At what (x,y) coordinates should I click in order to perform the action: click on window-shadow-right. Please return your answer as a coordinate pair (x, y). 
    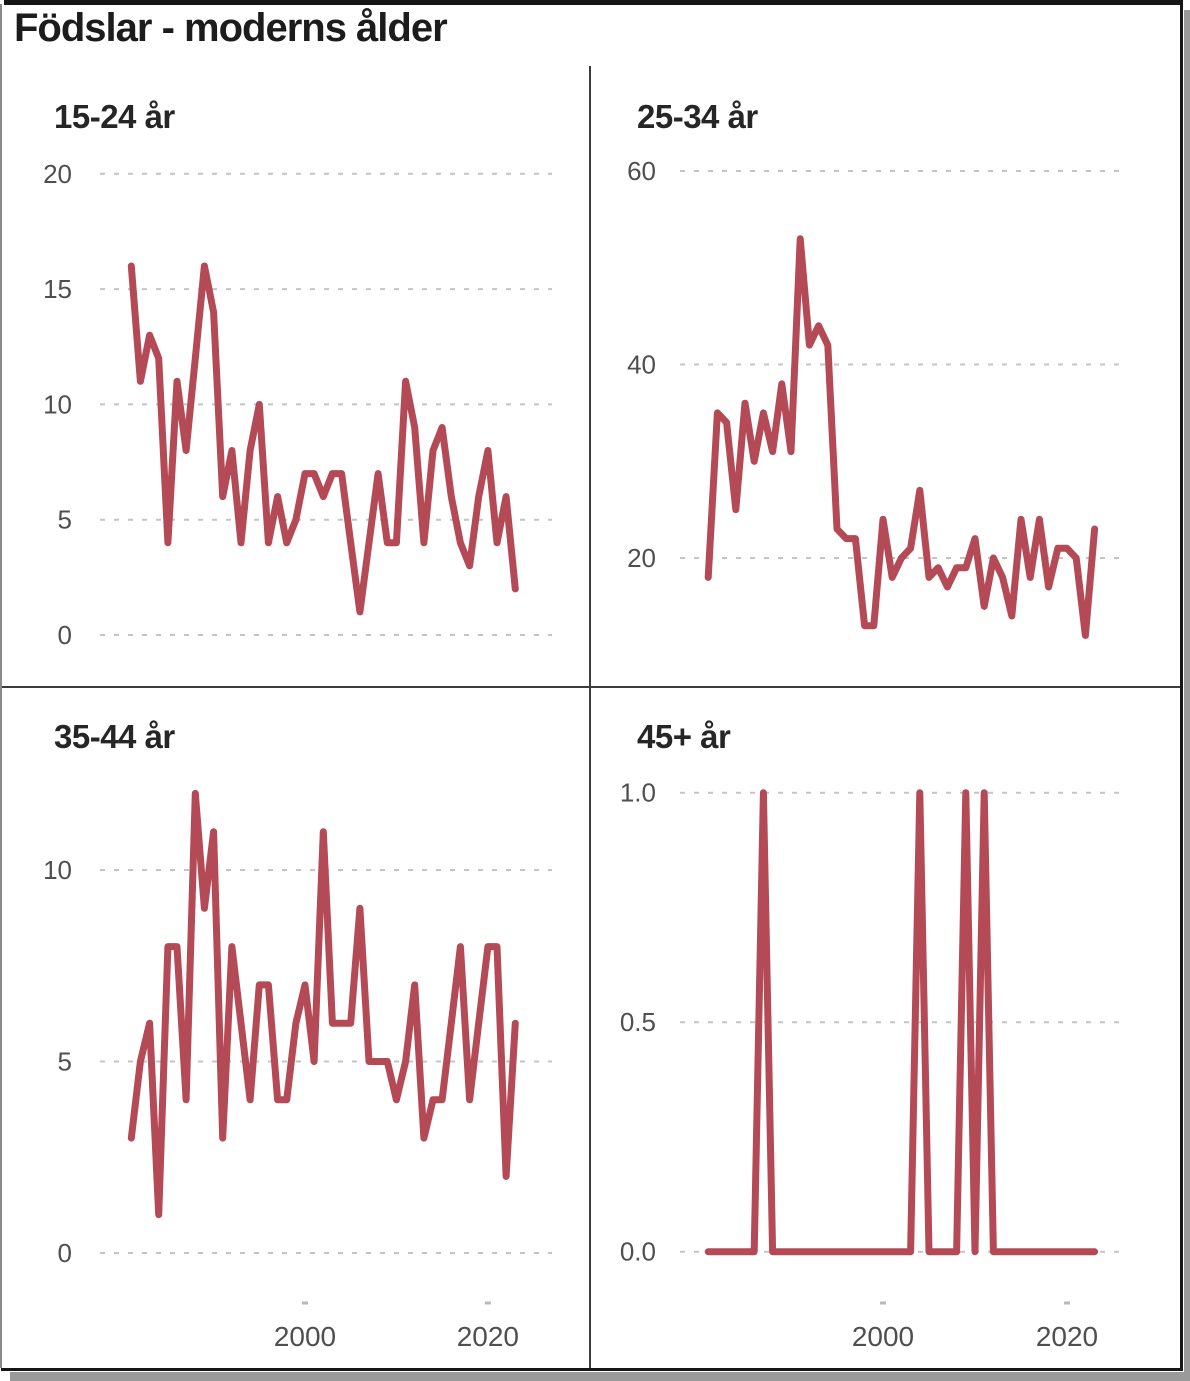
    Looking at the image, I should click on (1187, 695).